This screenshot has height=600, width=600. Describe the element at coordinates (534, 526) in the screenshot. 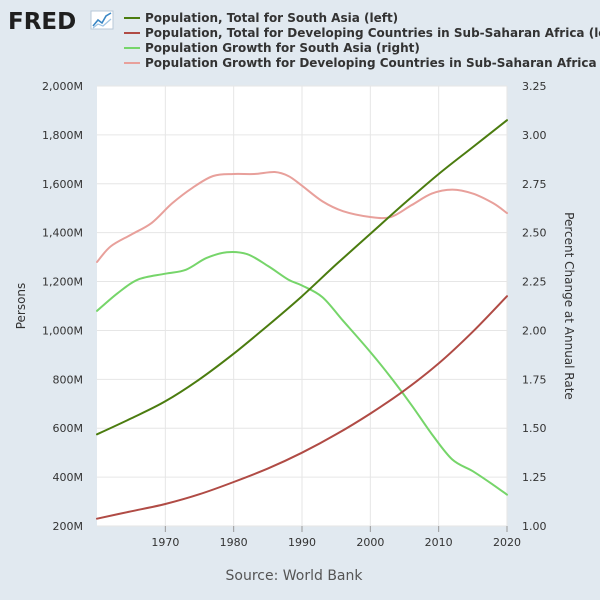

I see `right-tick-label: 1.00` at that location.